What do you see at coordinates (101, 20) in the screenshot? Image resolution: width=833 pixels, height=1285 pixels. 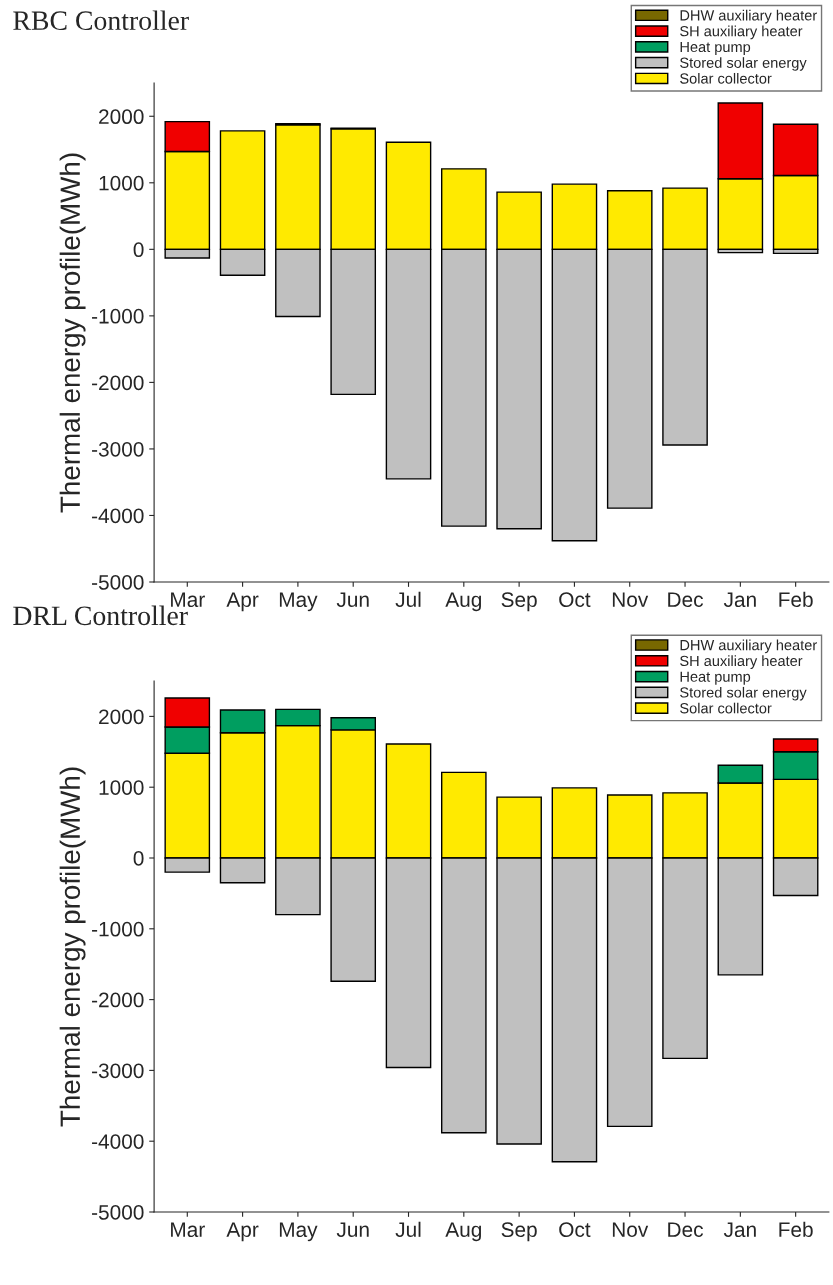 I see `chart-title: RBC Controller` at bounding box center [101, 20].